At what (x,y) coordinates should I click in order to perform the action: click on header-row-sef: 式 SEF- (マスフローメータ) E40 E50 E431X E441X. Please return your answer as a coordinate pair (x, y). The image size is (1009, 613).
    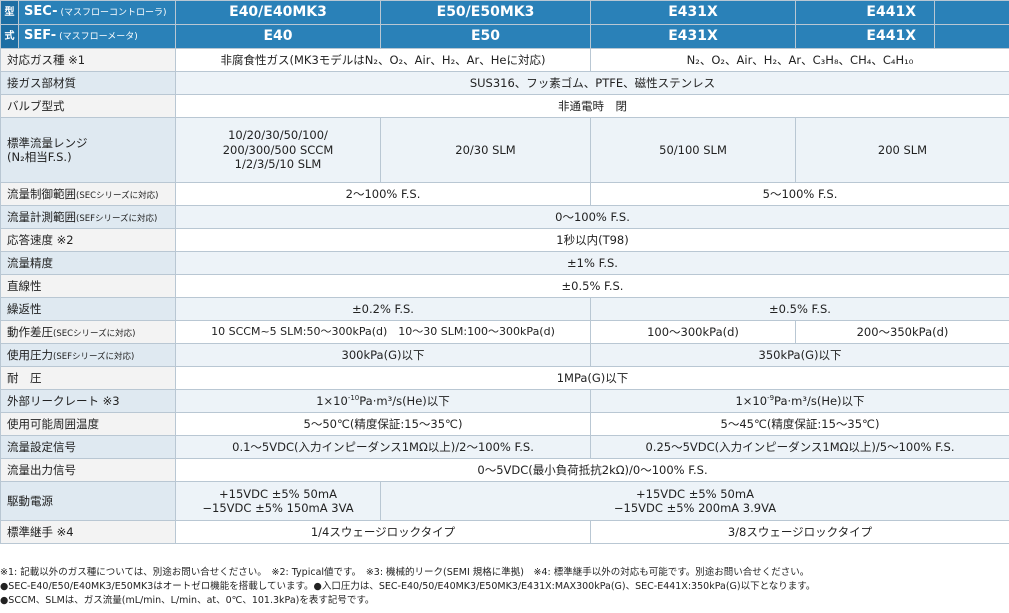
    Looking at the image, I should click on (504, 36).